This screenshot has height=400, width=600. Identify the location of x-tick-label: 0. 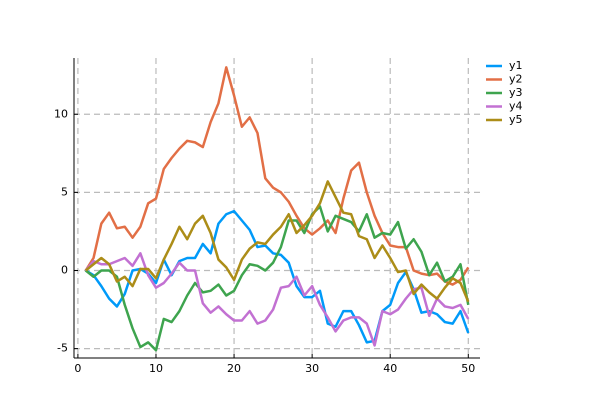
(77, 368).